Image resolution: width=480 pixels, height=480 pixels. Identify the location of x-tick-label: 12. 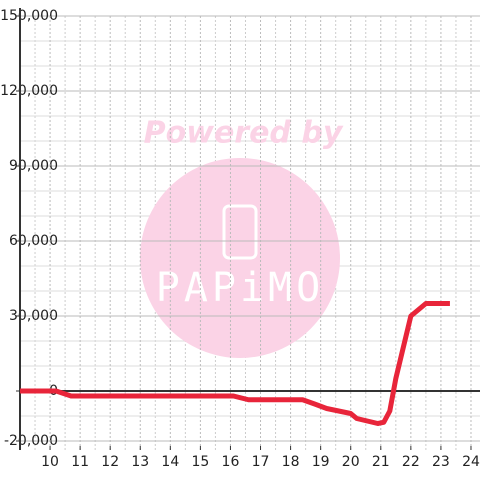
(110, 462).